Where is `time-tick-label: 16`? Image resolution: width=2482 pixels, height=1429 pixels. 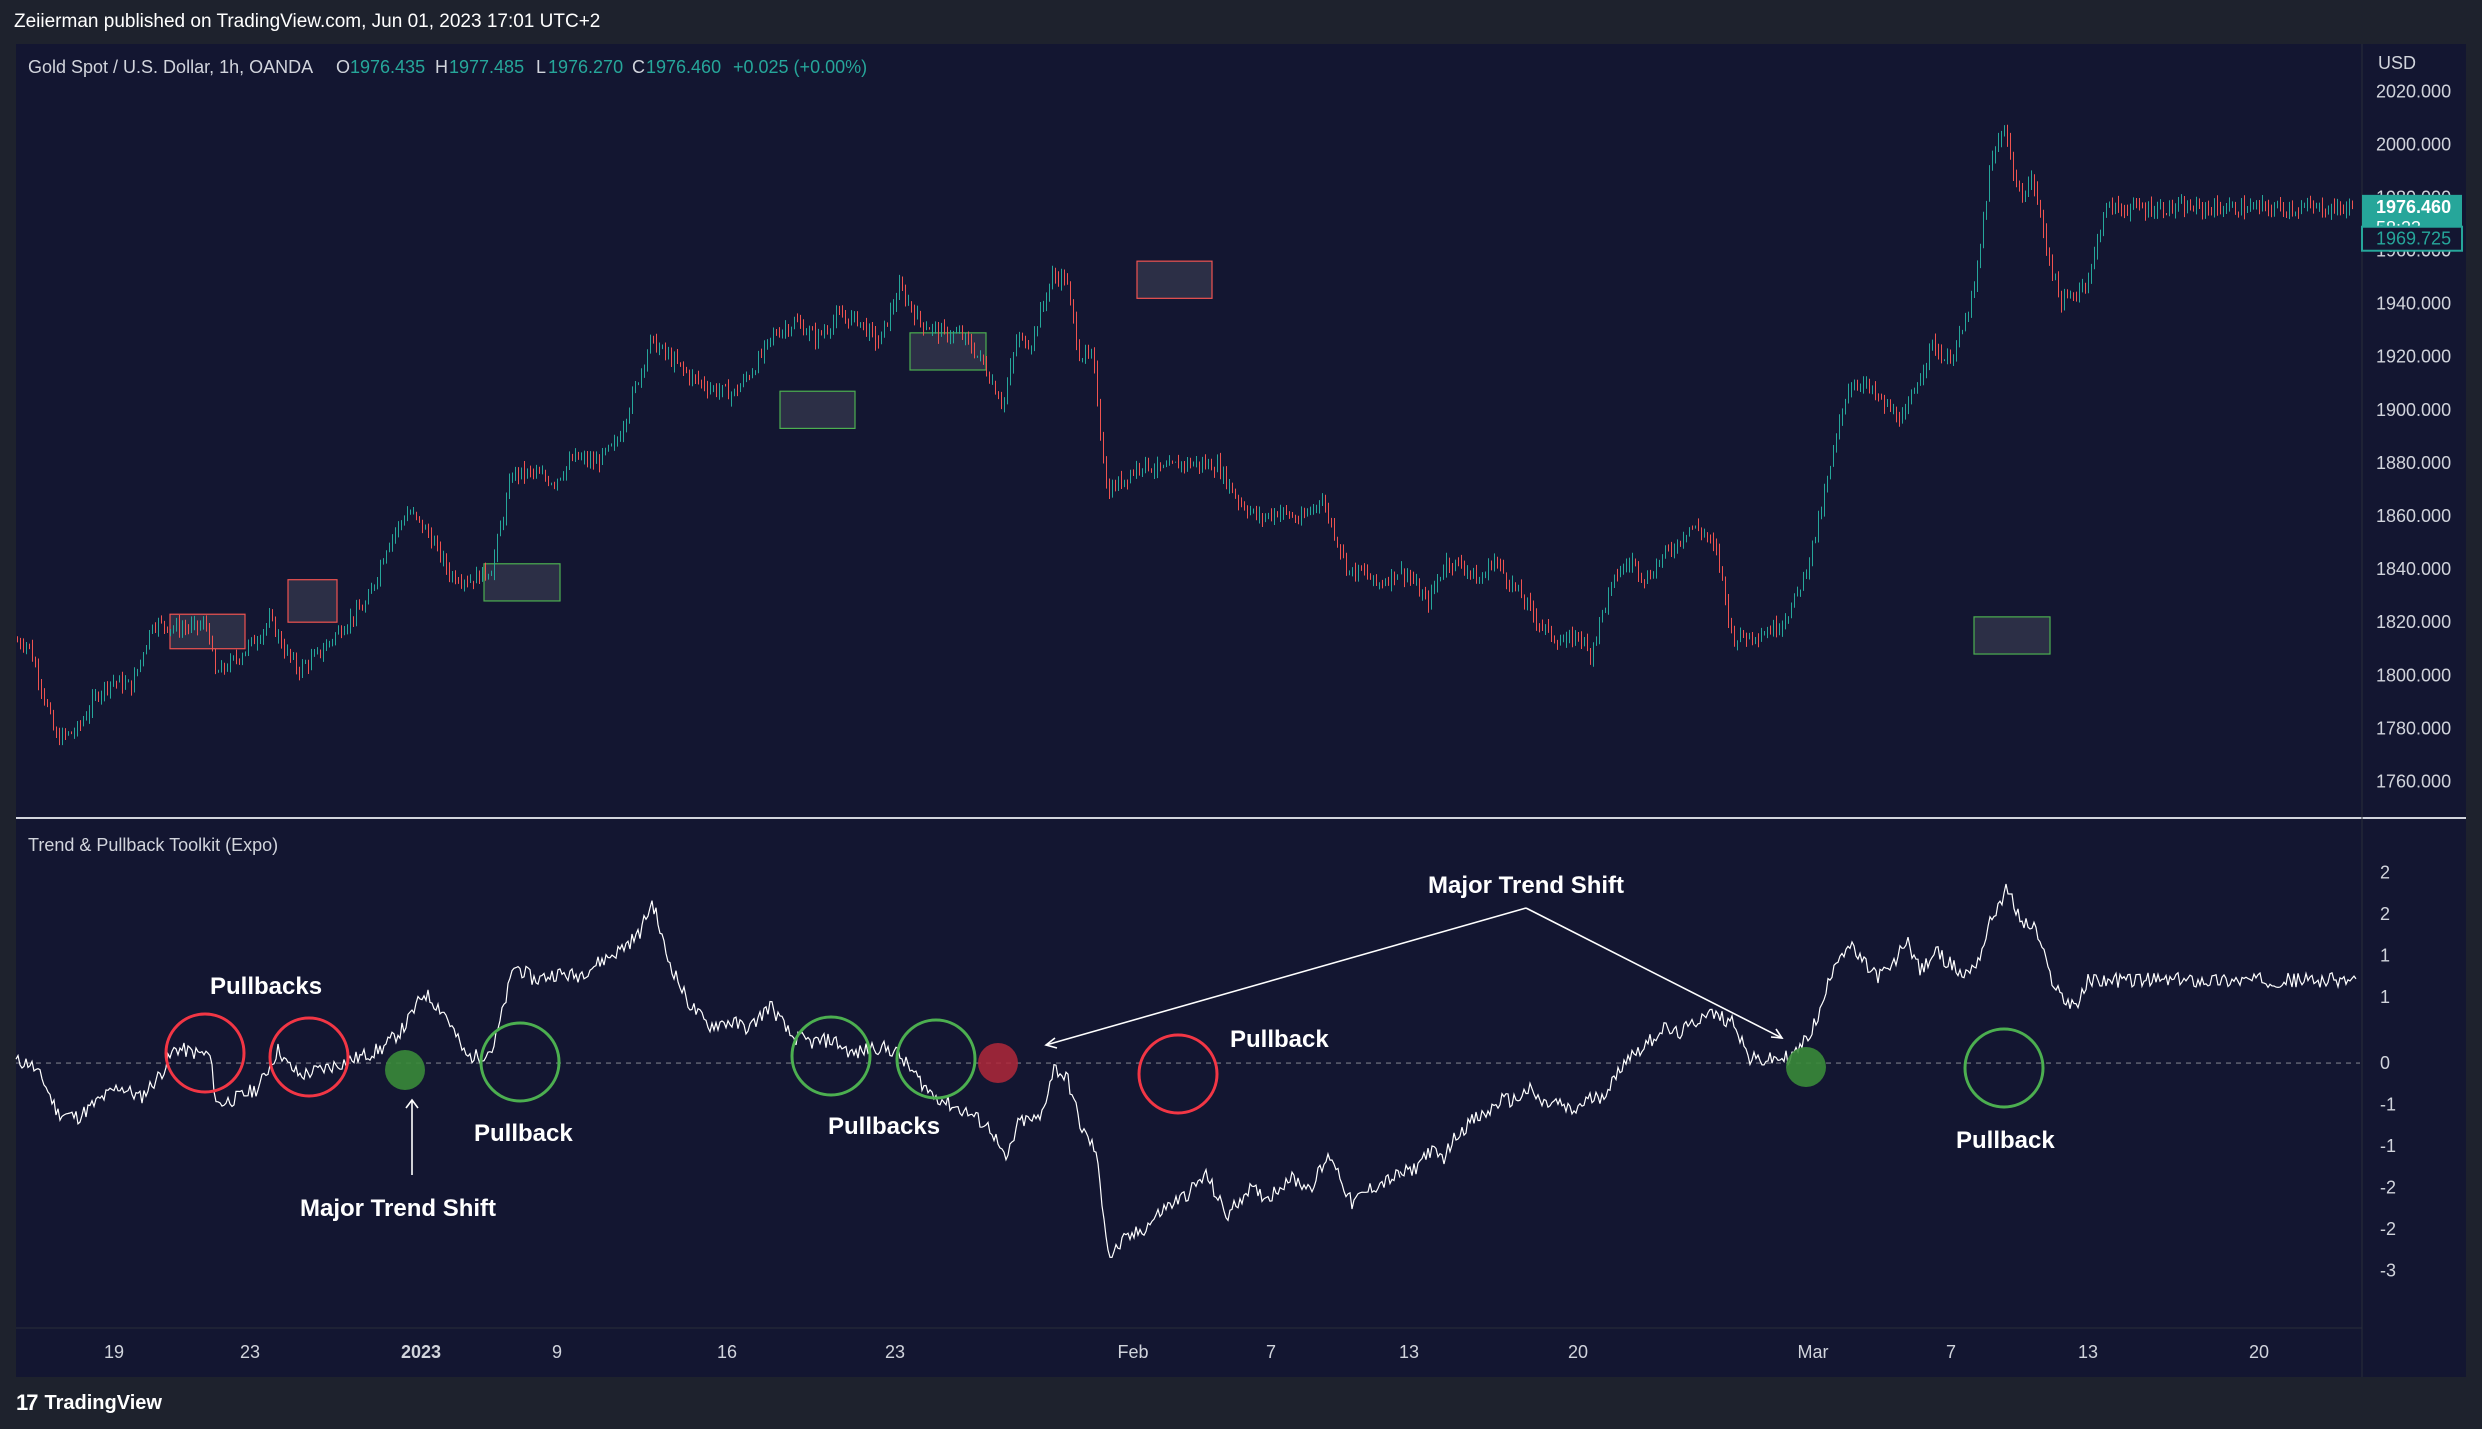 time-tick-label: 16 is located at coordinates (727, 1352).